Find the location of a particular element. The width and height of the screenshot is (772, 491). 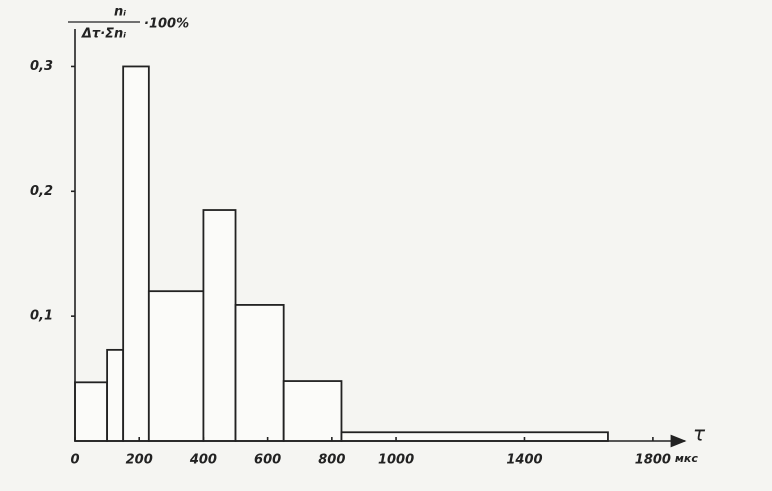

x-axis-label: τ is located at coordinates (699, 434).